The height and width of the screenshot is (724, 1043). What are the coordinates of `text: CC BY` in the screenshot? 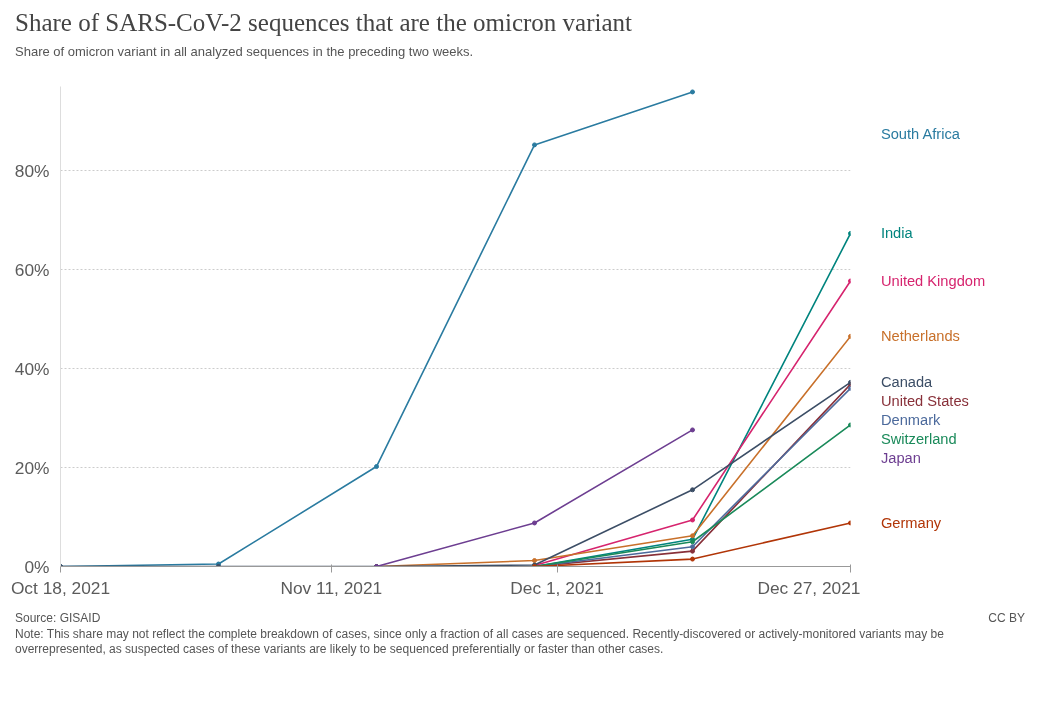 It's located at (1006, 619).